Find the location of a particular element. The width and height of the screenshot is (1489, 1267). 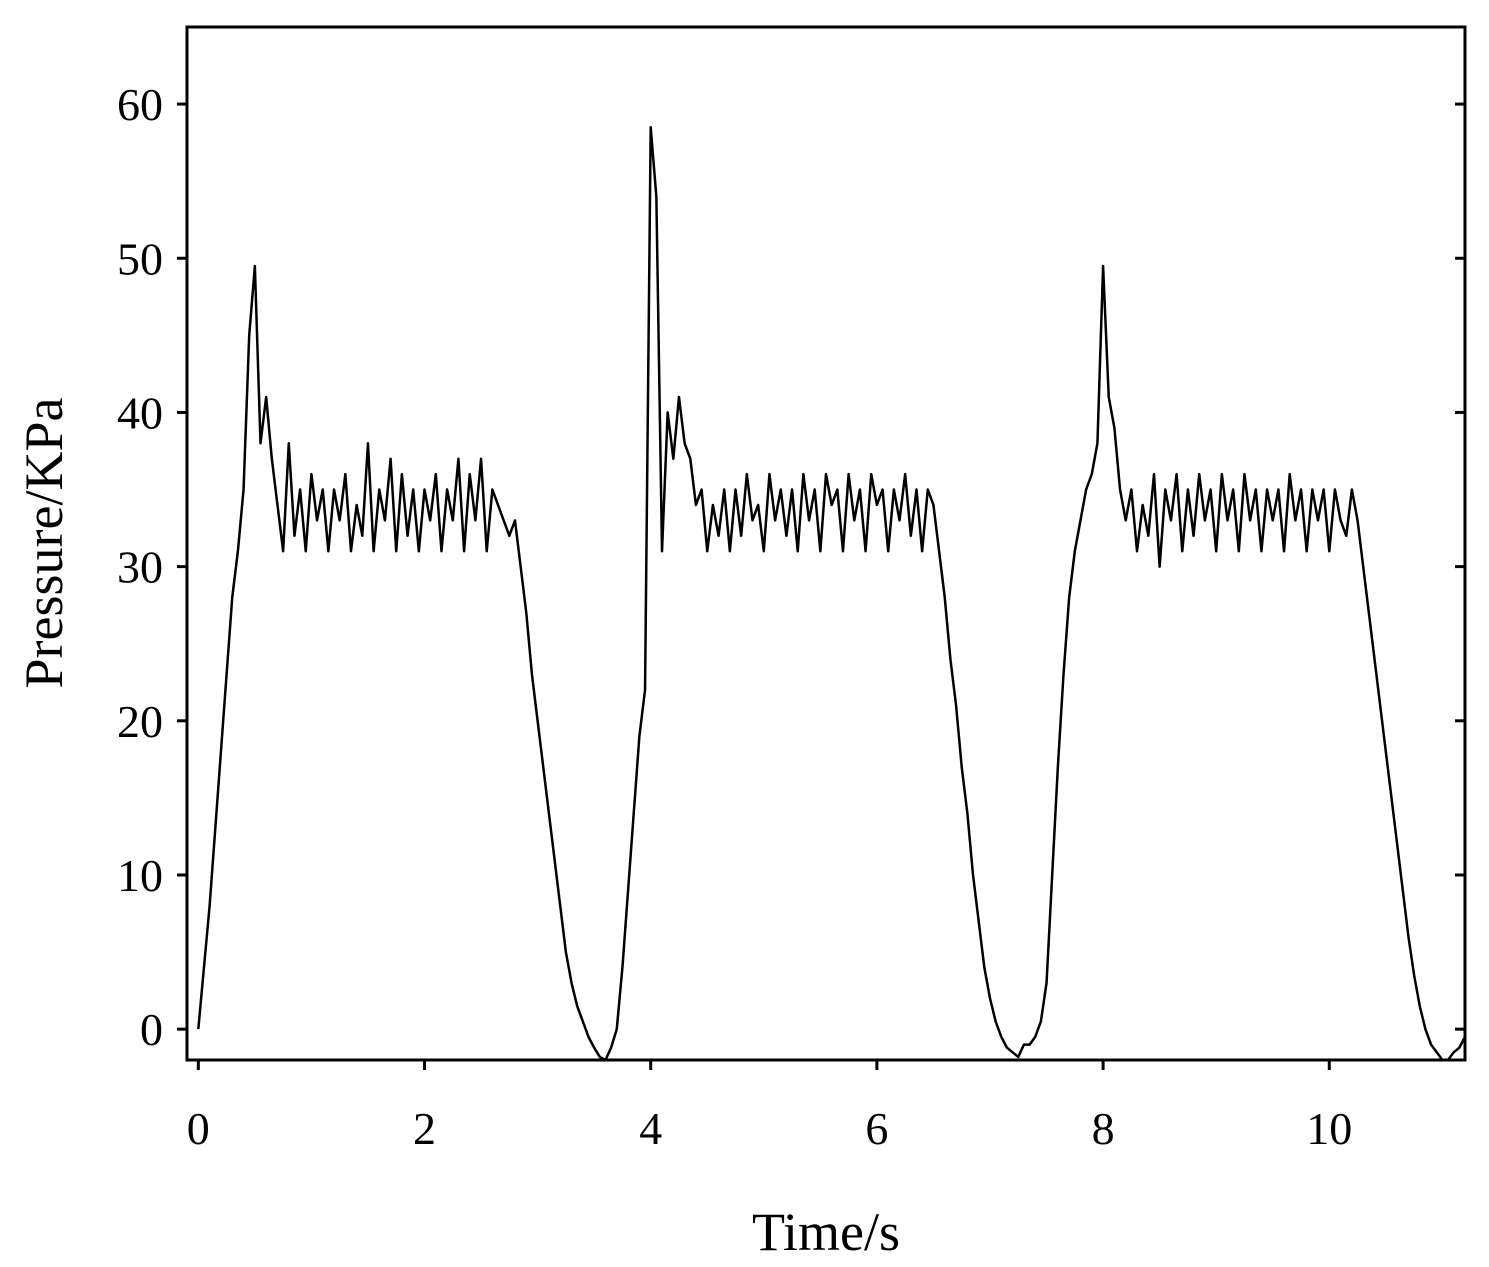

x-tick-label: 6 is located at coordinates (876, 1128).